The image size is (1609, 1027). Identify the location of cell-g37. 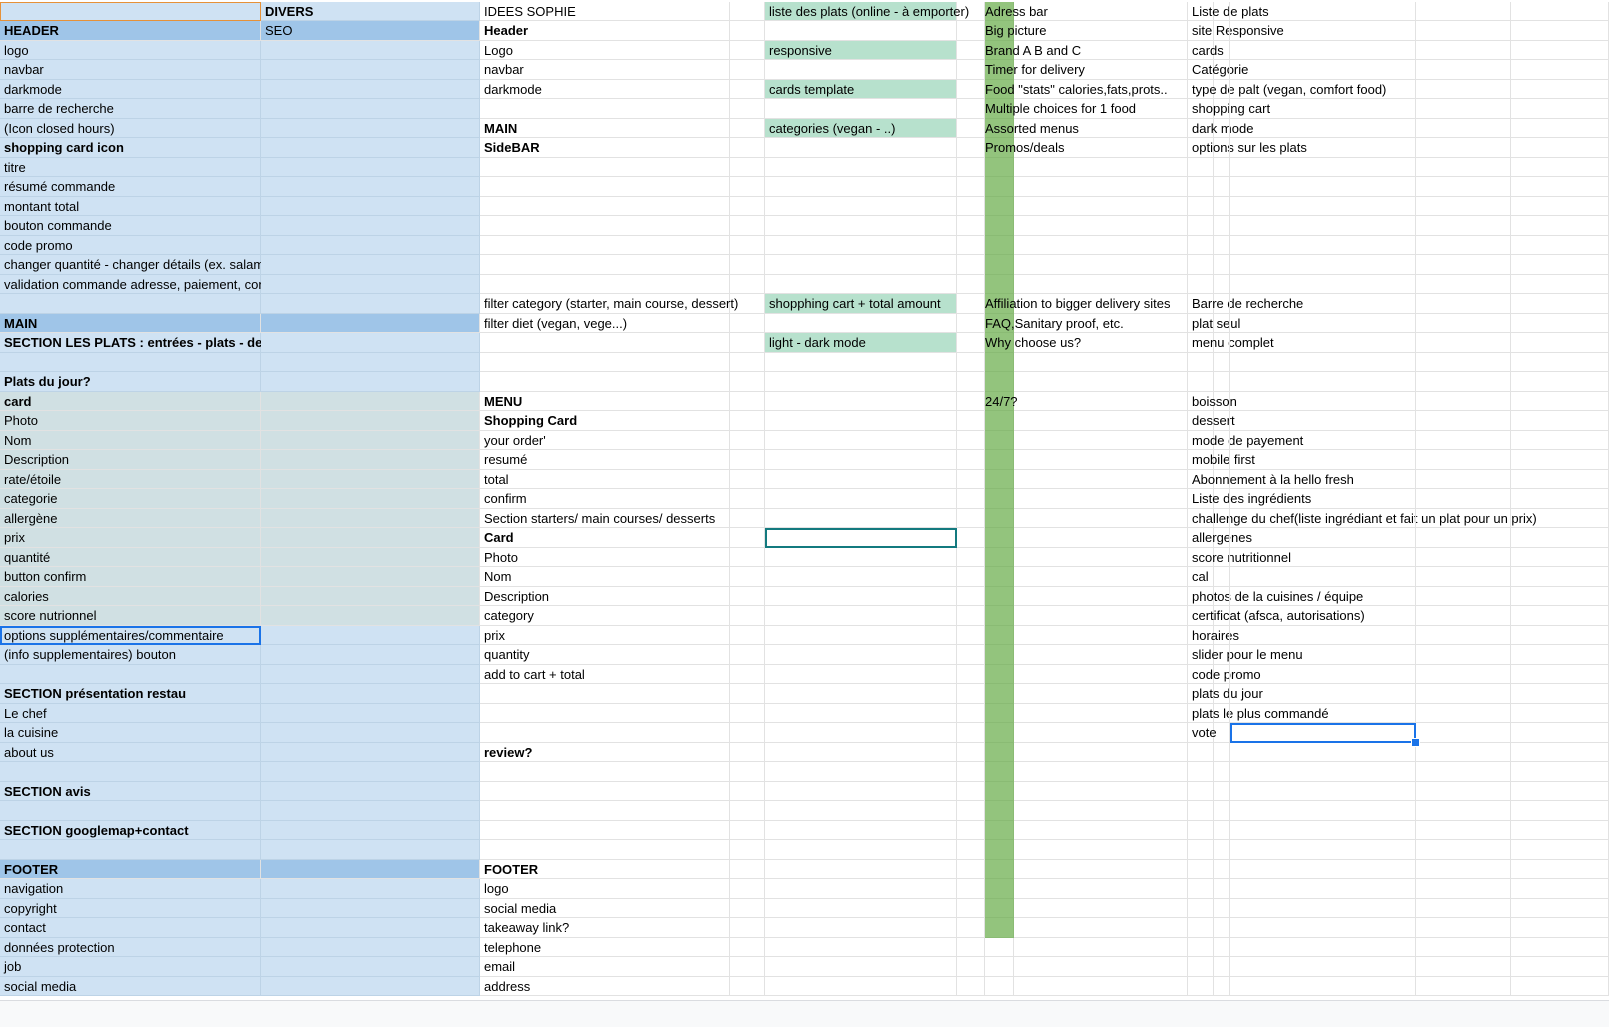
(999, 713).